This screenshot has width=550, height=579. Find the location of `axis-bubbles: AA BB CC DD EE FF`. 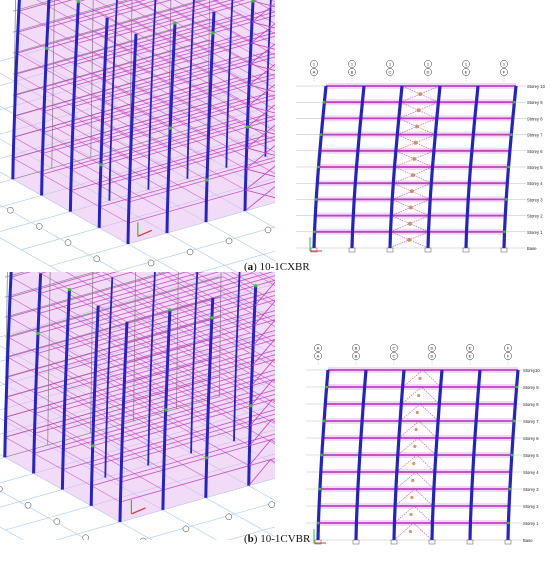

axis-bubbles: AA BB CC DD EE FF is located at coordinates (413, 355).